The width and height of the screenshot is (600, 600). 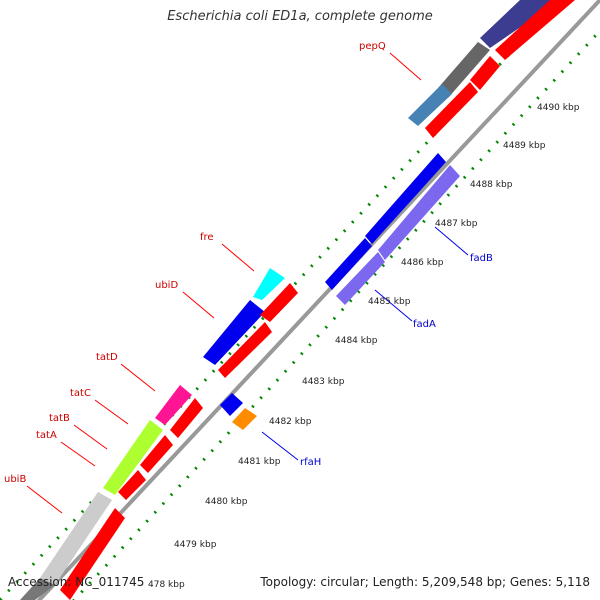 I want to click on gene-label-rfaH: rfaH, so click(x=310, y=462).